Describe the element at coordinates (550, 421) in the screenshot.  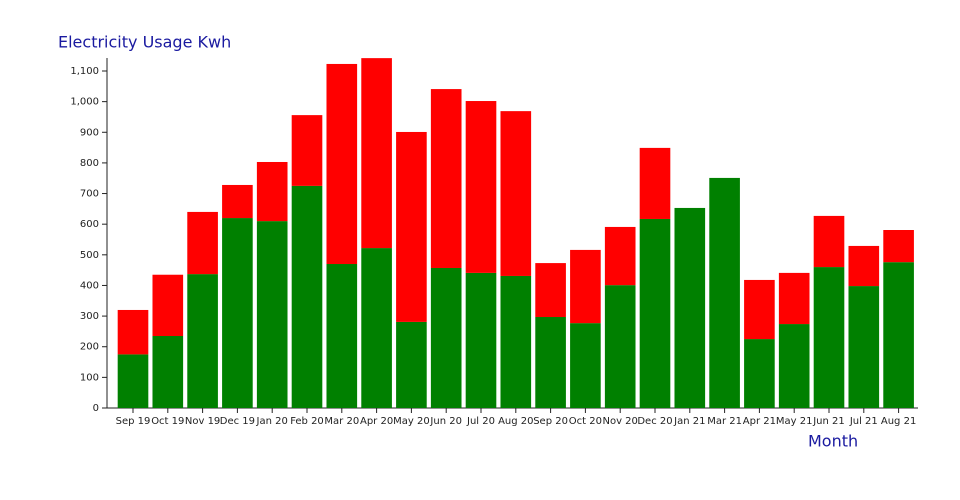
I see `x-tick-label: Sep 20` at that location.